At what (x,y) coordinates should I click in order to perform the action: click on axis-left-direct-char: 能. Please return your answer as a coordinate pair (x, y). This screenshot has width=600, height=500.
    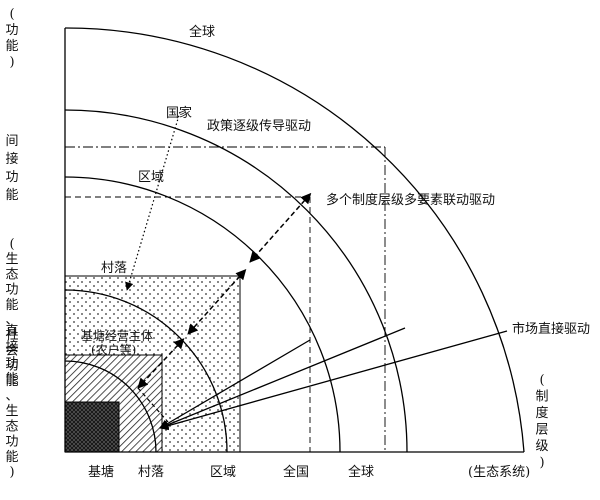
    Looking at the image, I should click on (11, 379).